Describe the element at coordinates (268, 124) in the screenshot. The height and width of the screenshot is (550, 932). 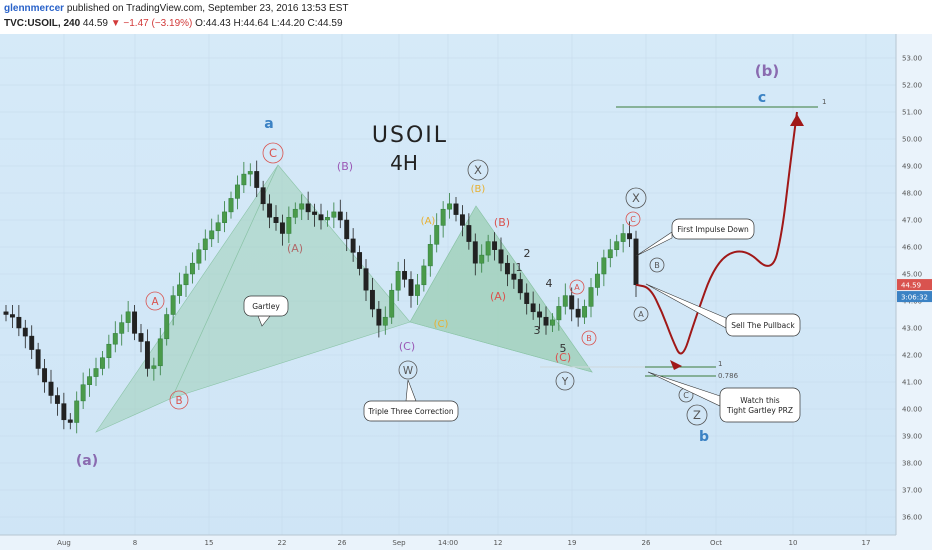
I see `wave-label: a` at that location.